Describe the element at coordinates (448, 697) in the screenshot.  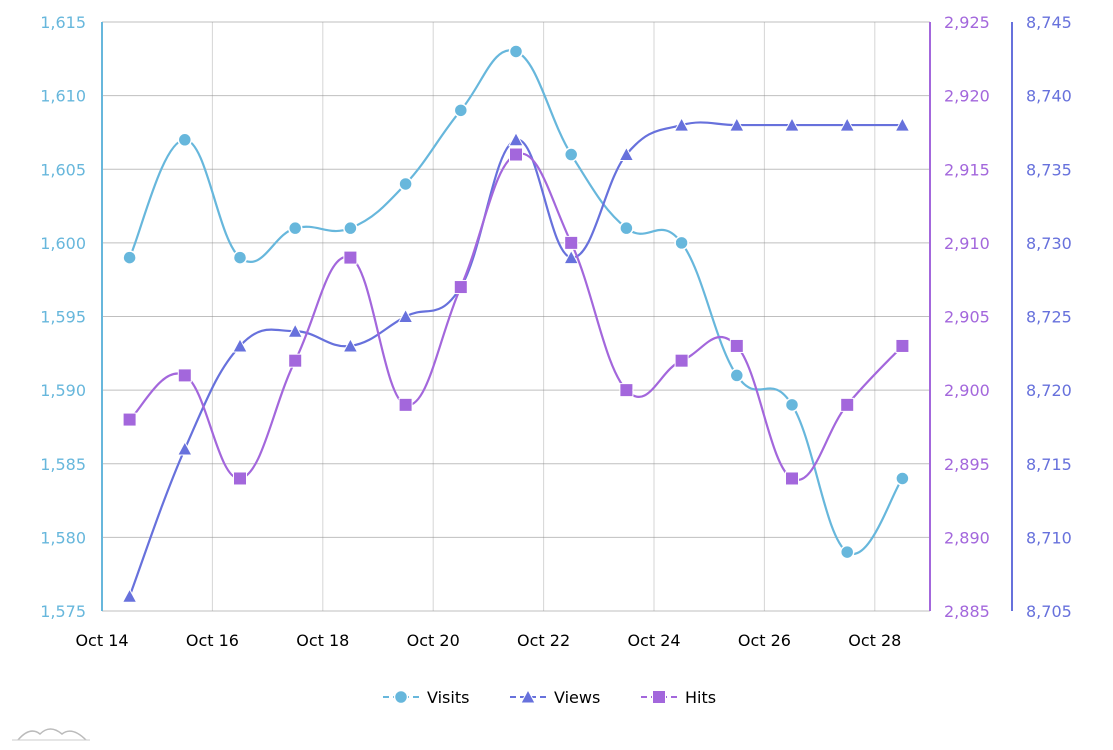
I see `legend-label: Visits` at that location.